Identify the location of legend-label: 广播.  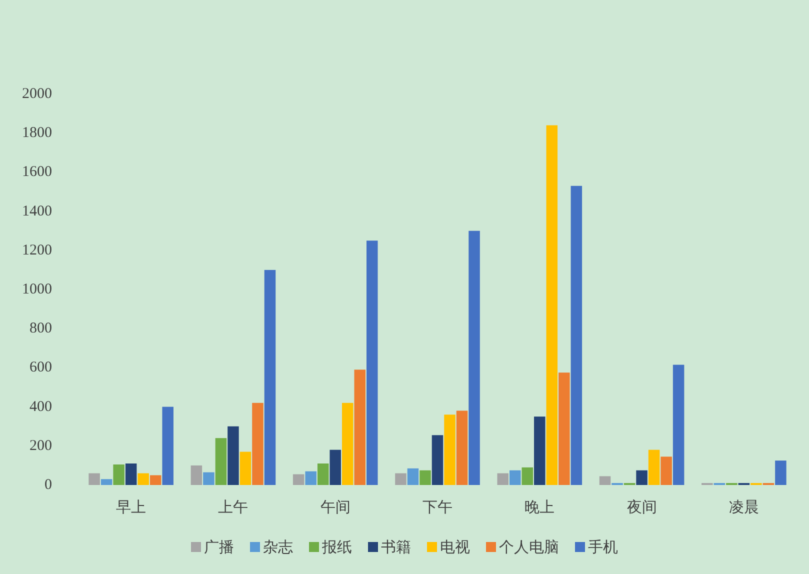
(219, 547).